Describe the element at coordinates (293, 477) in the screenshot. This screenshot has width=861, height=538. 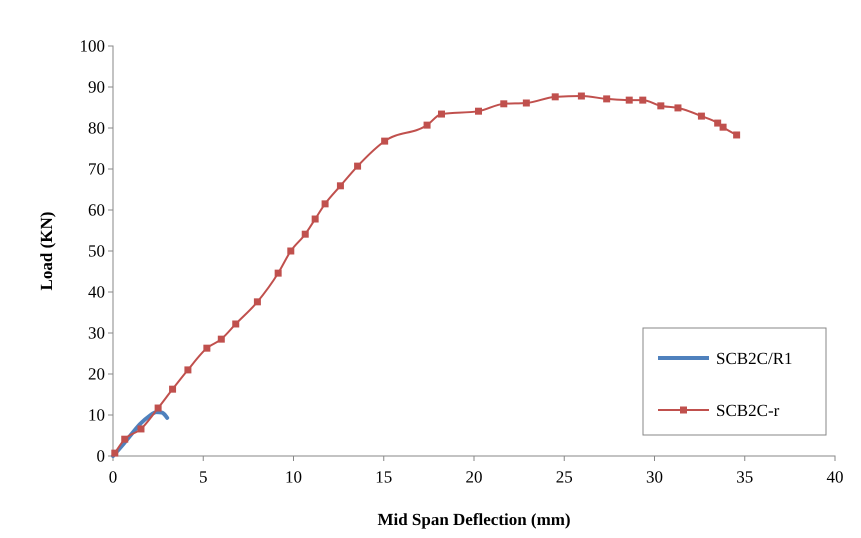
I see `x-tick-label: 10` at that location.